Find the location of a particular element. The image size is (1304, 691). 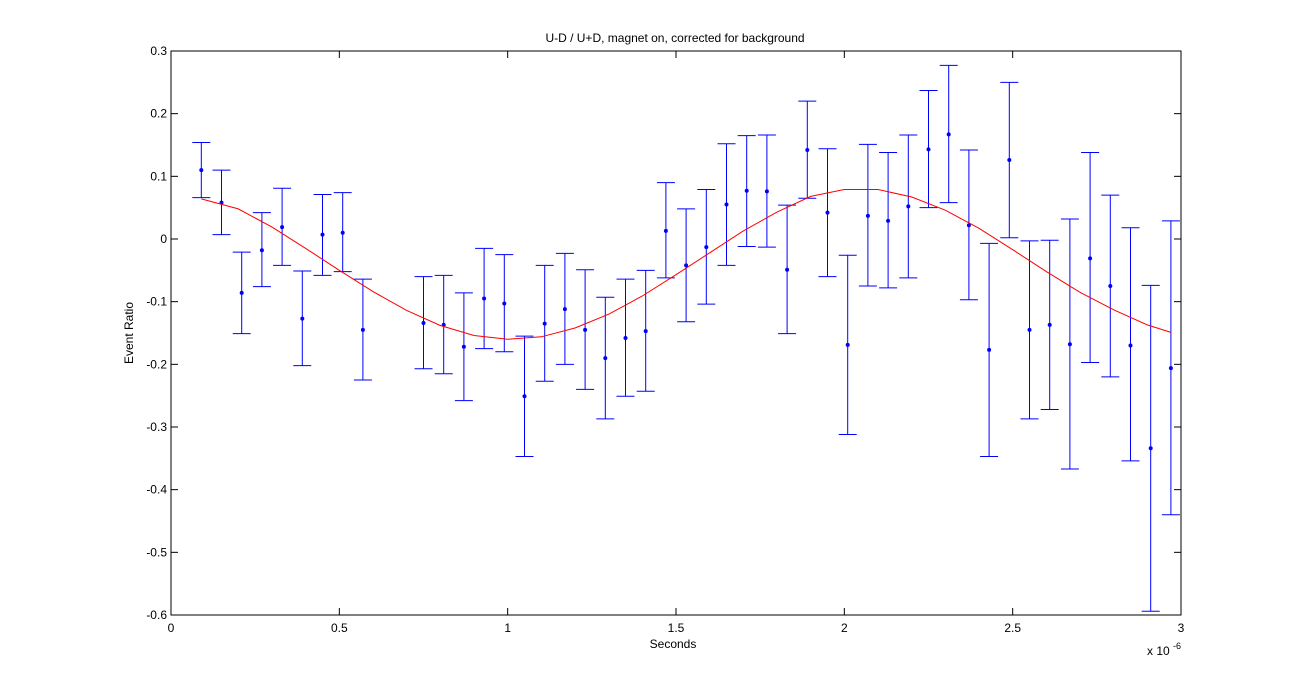

x-multiplier-exponent: -6 is located at coordinates (1177, 646).